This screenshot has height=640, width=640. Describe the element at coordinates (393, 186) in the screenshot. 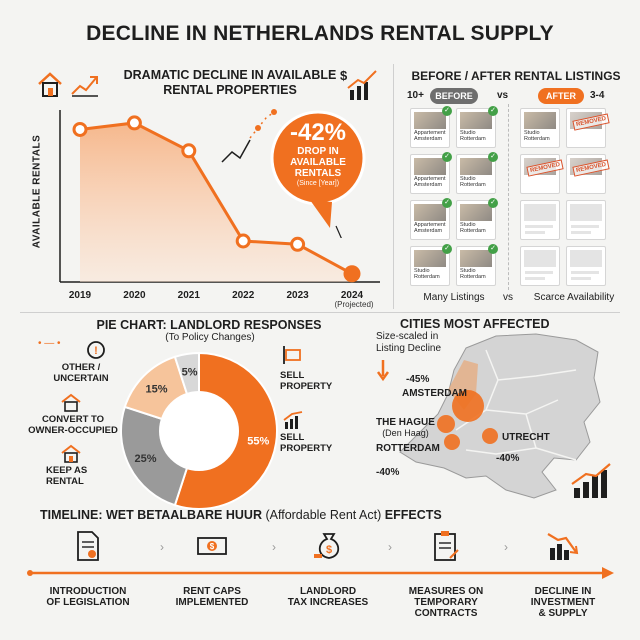

I see `vertical-divider` at that location.